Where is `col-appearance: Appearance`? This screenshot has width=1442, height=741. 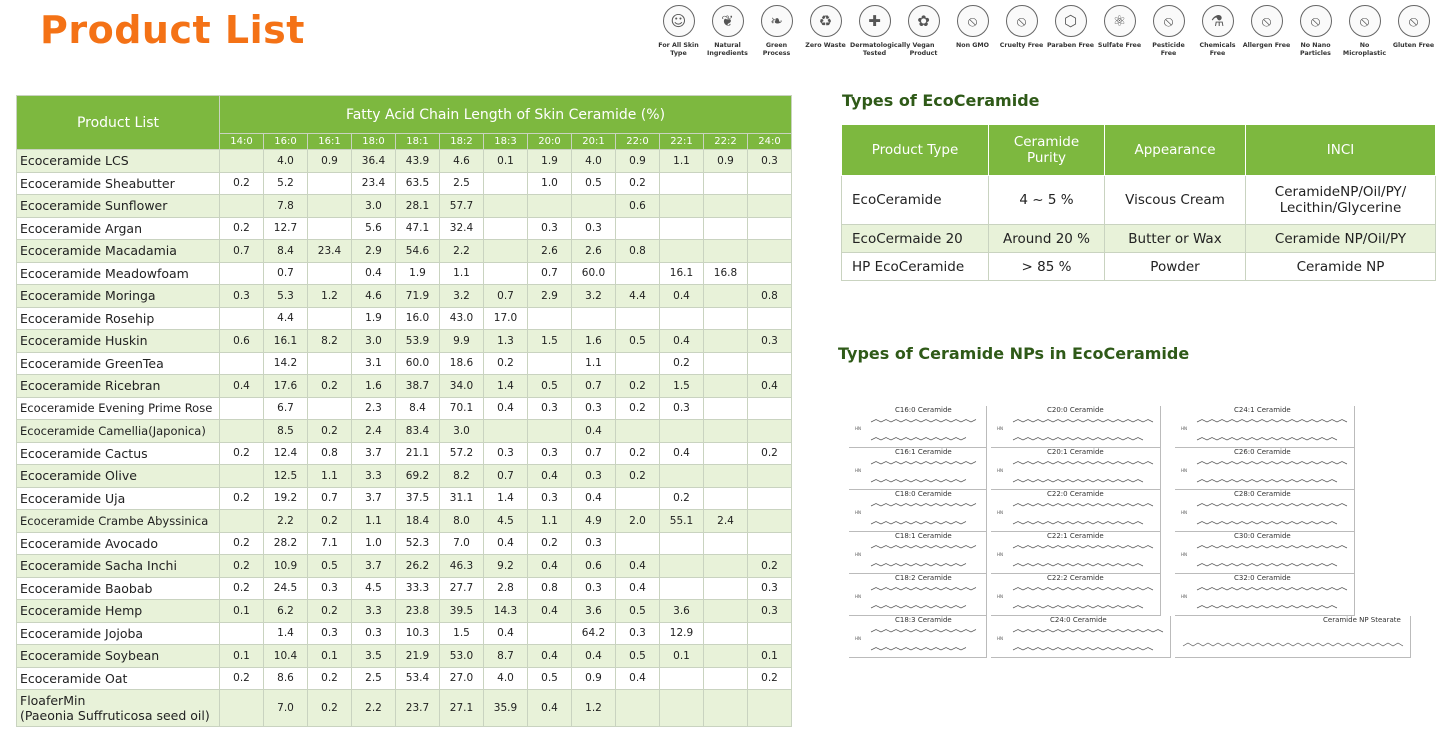 col-appearance: Appearance is located at coordinates (1175, 150).